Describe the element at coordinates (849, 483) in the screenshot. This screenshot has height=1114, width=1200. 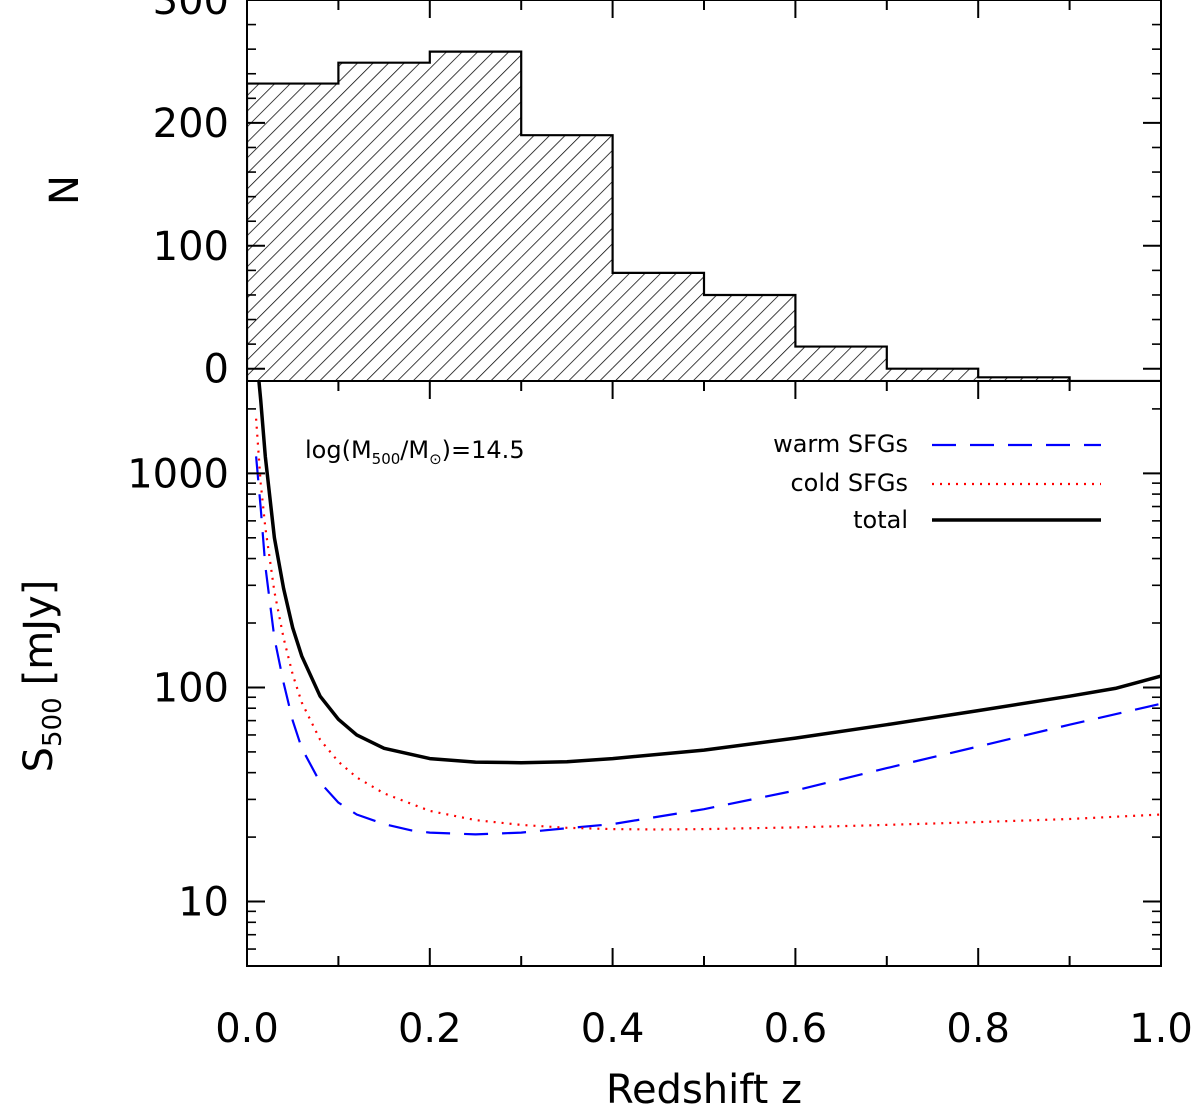
I see `legend-label-cold: cold SFGs` at that location.